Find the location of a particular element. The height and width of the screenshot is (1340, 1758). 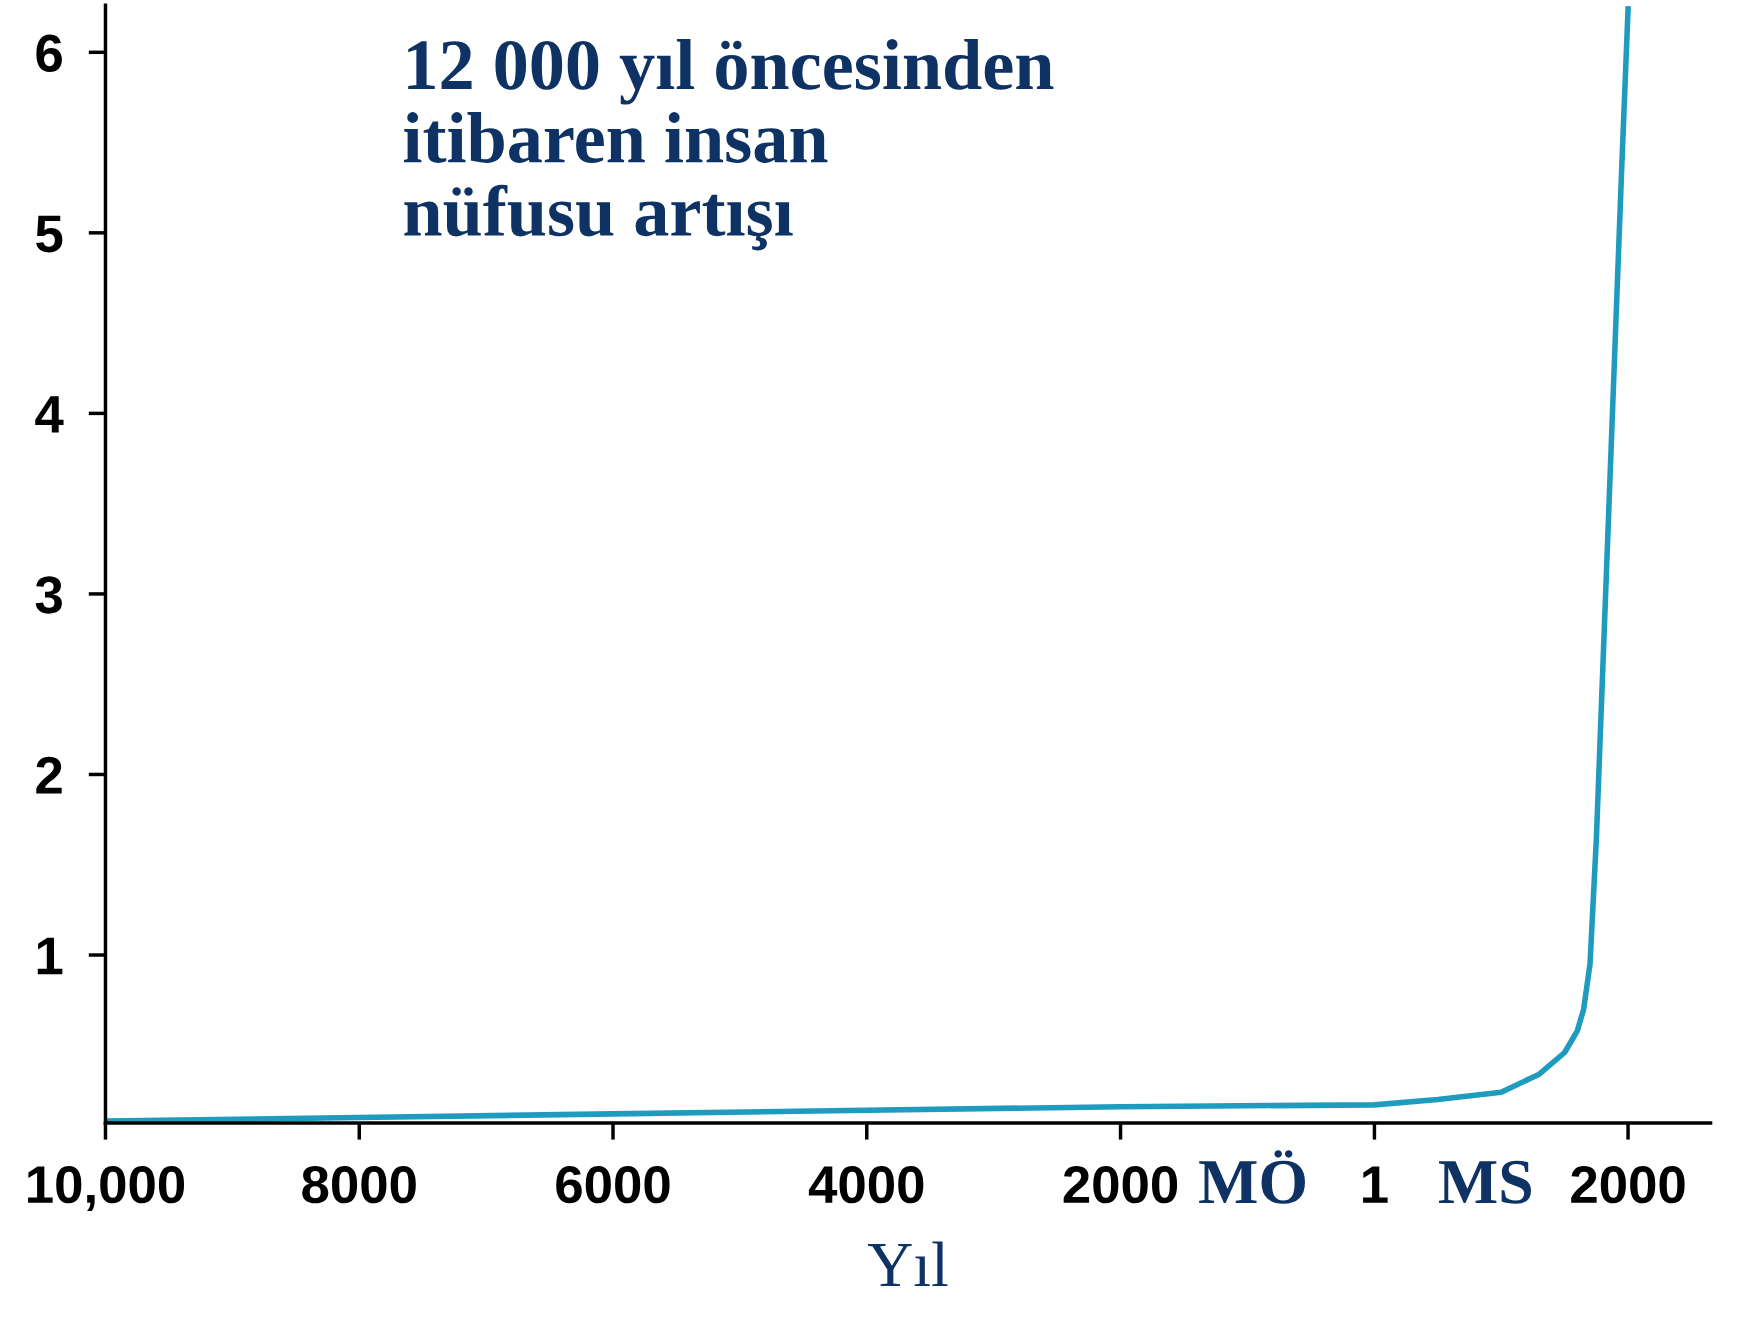

x-tick-label: 10,000 is located at coordinates (106, 1188).